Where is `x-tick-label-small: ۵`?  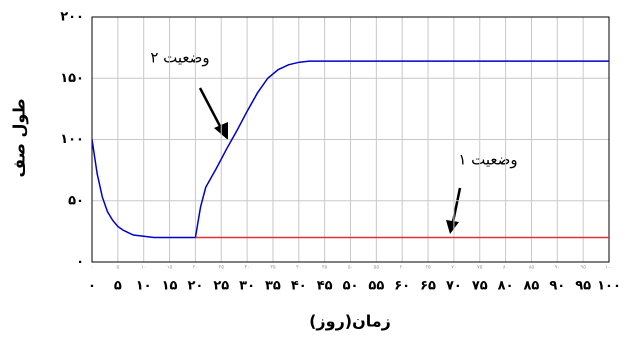 x-tick-label-small: ۵ is located at coordinates (118, 268).